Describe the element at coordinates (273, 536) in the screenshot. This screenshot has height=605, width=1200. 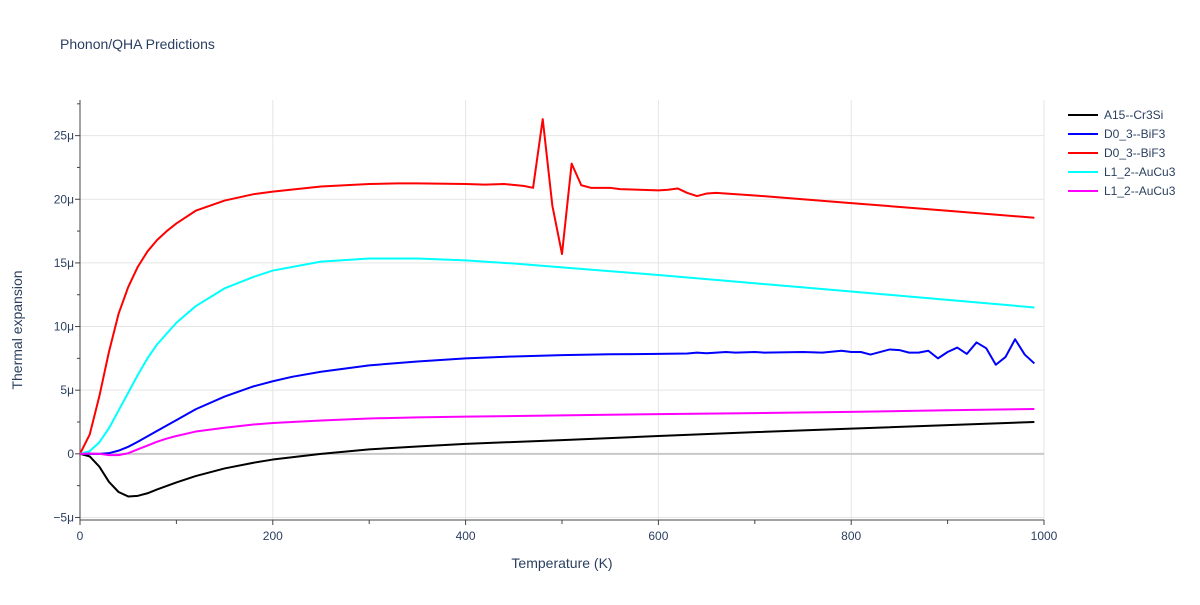
I see `x-tick-label: 200` at that location.